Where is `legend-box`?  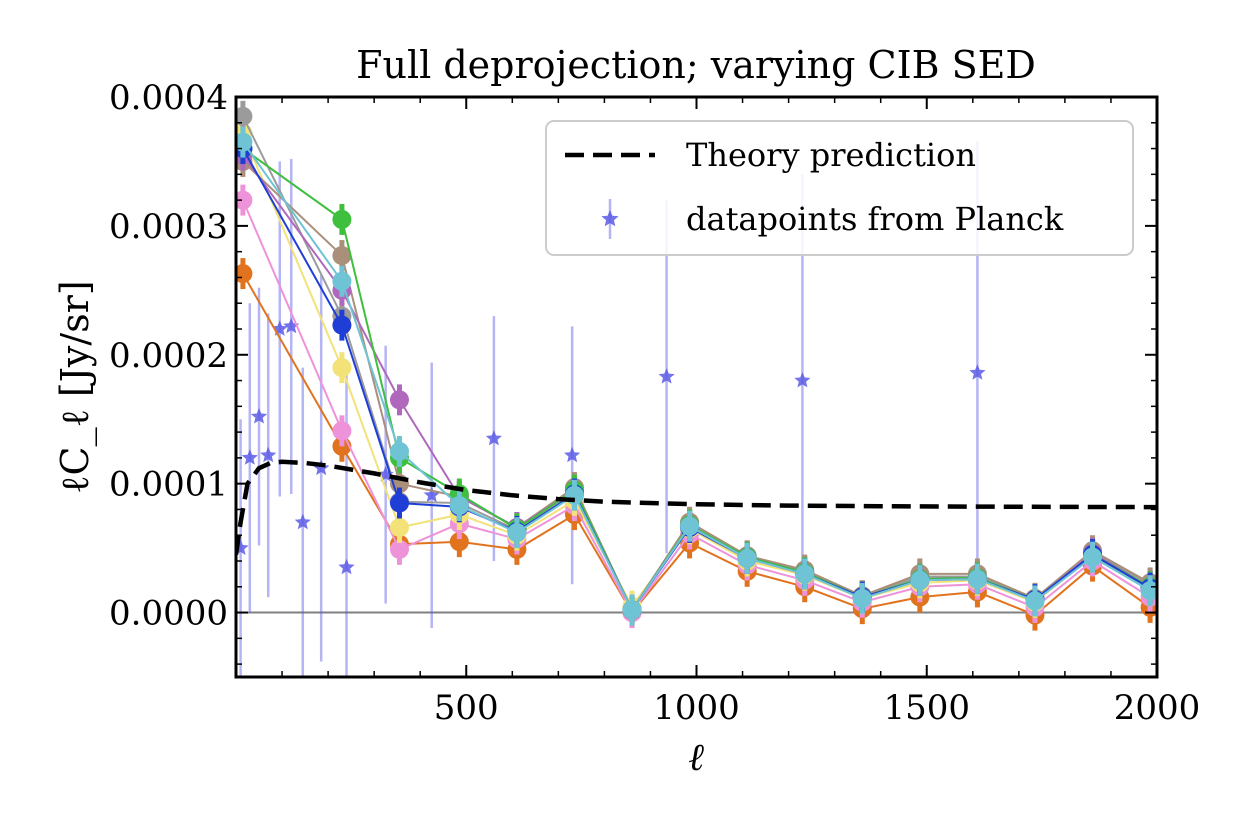
legend-box is located at coordinates (839, 188).